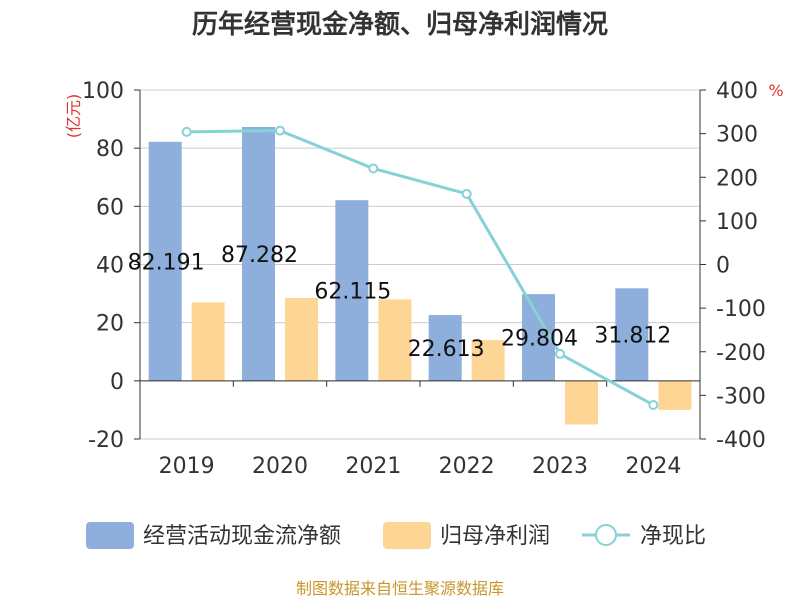 The height and width of the screenshot is (604, 800). I want to click on chart-title: 历年经营现金净额、归母净利润情况, so click(400, 24).